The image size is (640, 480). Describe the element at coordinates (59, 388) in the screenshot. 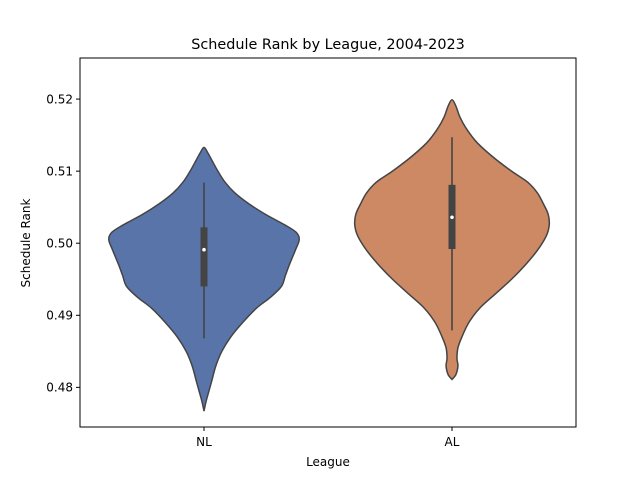

I see `y-tick-label: 0.48` at that location.